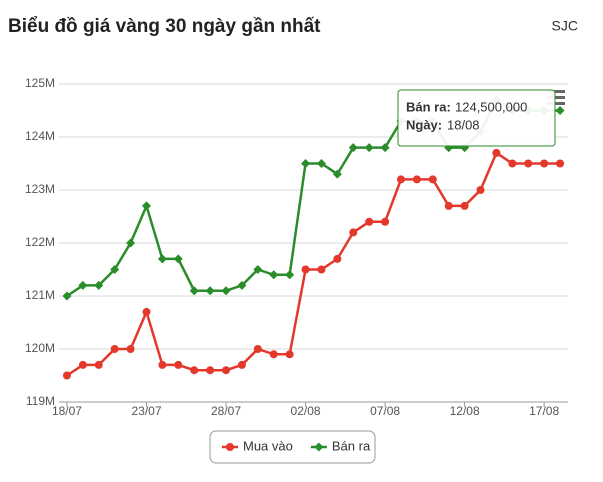 The height and width of the screenshot is (482, 603). What do you see at coordinates (463, 124) in the screenshot?
I see `tooltip-date: 18/08` at bounding box center [463, 124].